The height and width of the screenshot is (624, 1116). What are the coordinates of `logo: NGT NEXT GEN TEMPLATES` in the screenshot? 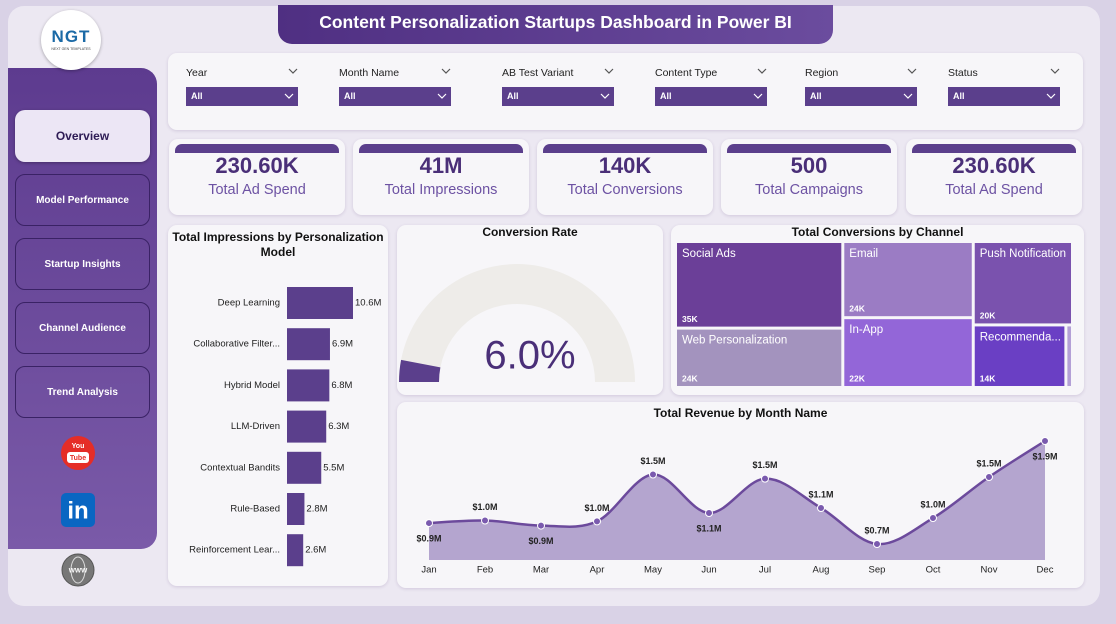 It's located at (71, 40).